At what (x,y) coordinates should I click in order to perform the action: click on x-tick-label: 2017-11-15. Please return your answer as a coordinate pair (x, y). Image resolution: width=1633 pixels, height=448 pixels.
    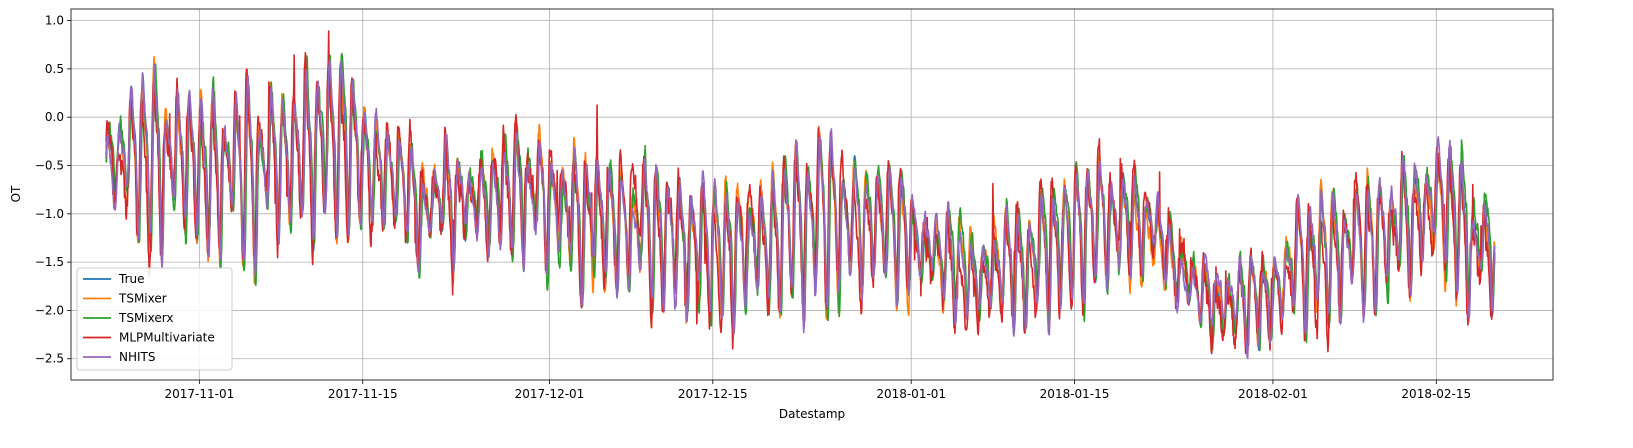
    Looking at the image, I should click on (363, 394).